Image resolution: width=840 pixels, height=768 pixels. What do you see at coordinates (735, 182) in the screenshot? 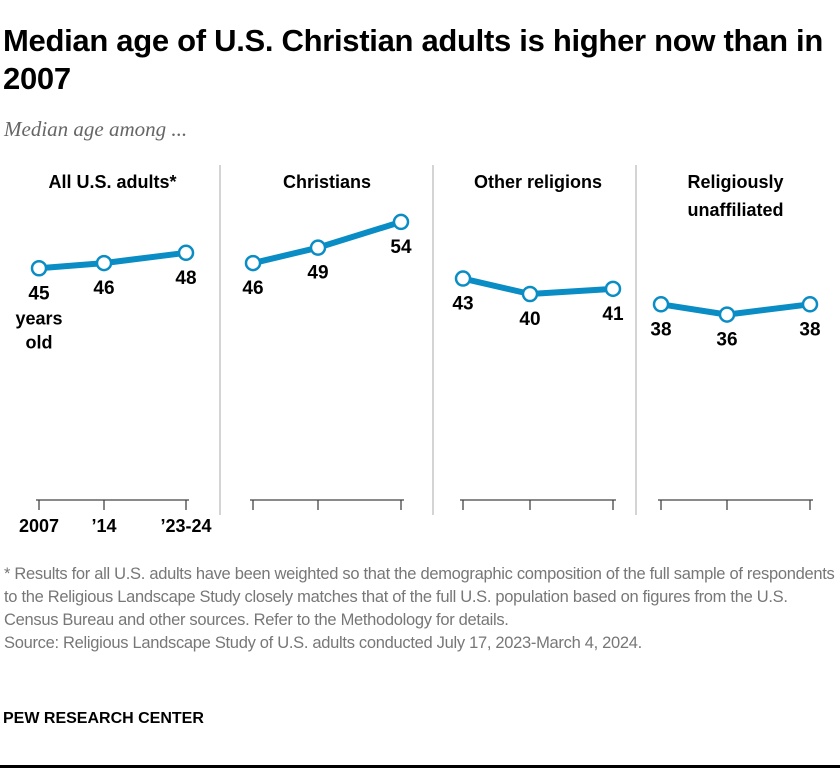
I see `panel-title: Religiously` at bounding box center [735, 182].